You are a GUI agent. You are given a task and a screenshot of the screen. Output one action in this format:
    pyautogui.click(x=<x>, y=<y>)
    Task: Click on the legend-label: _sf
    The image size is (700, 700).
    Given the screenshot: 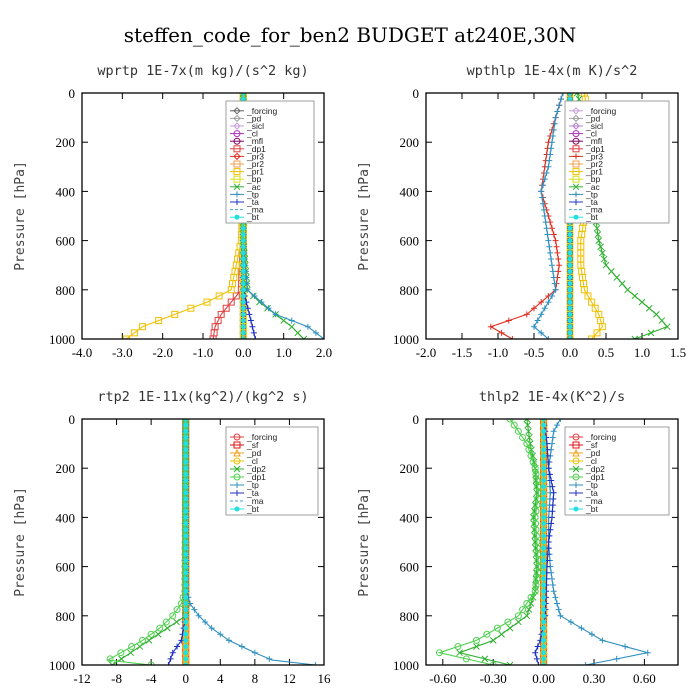 What is the action you would take?
    pyautogui.click(x=252, y=445)
    